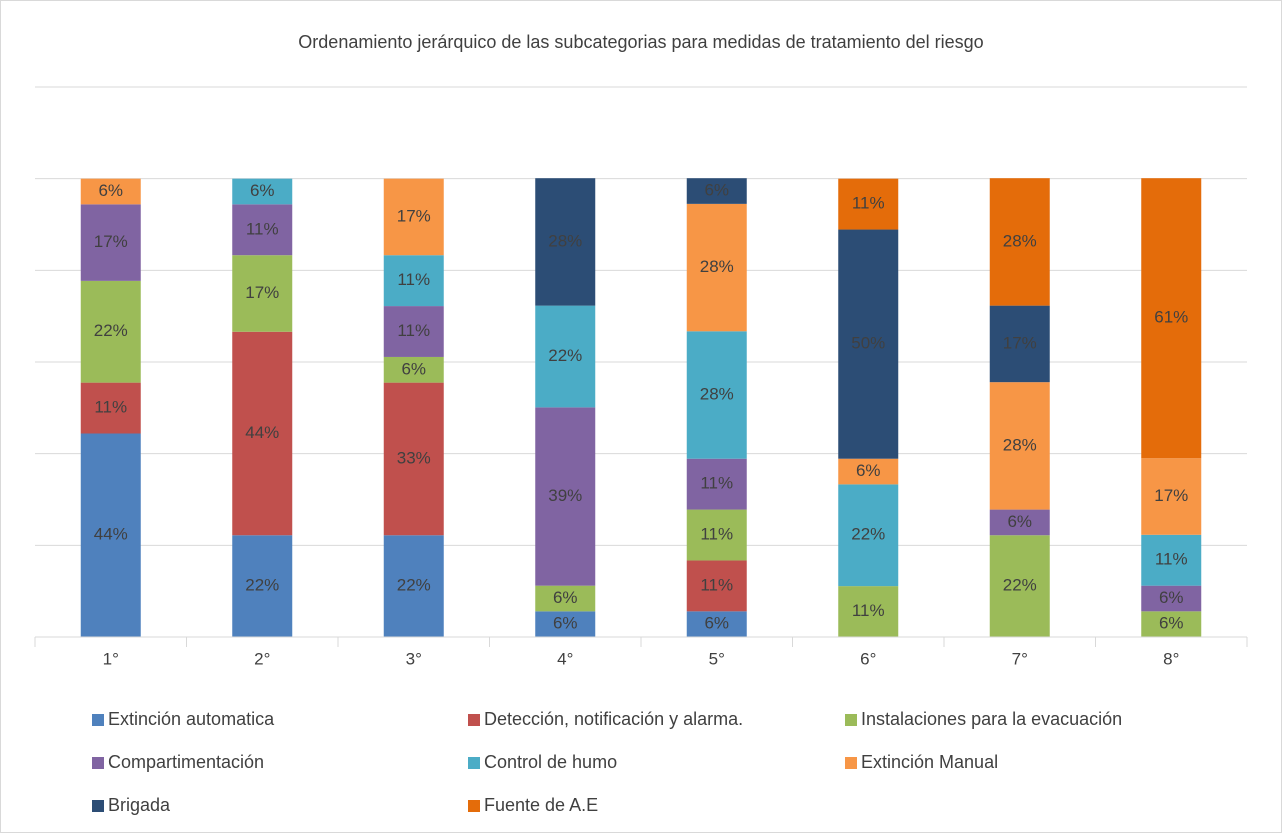 The width and height of the screenshot is (1282, 833). I want to click on data-label: 61%, so click(1171, 317).